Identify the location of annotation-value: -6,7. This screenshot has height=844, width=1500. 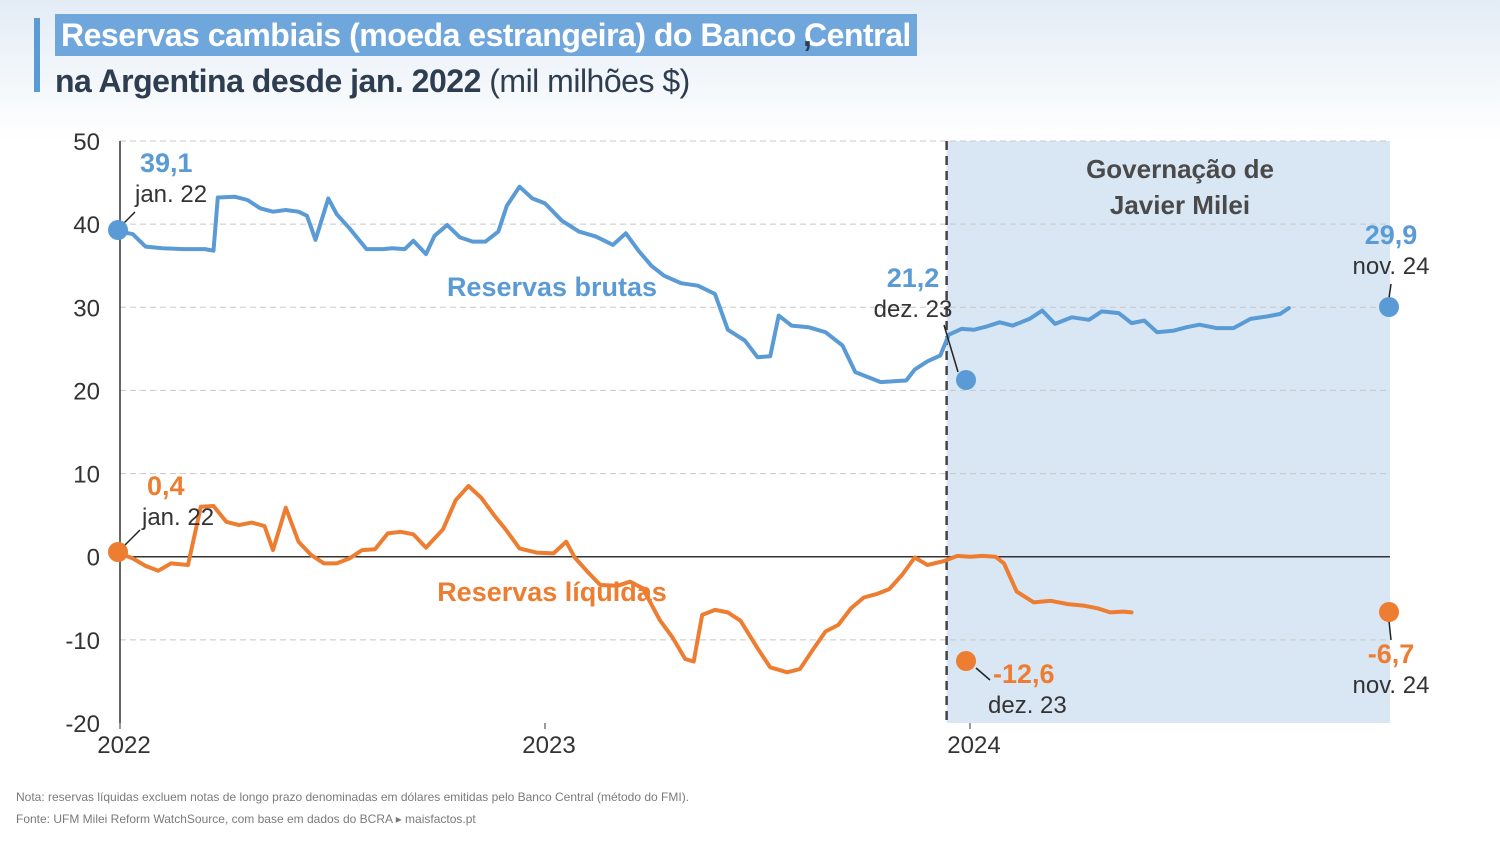
(1391, 654).